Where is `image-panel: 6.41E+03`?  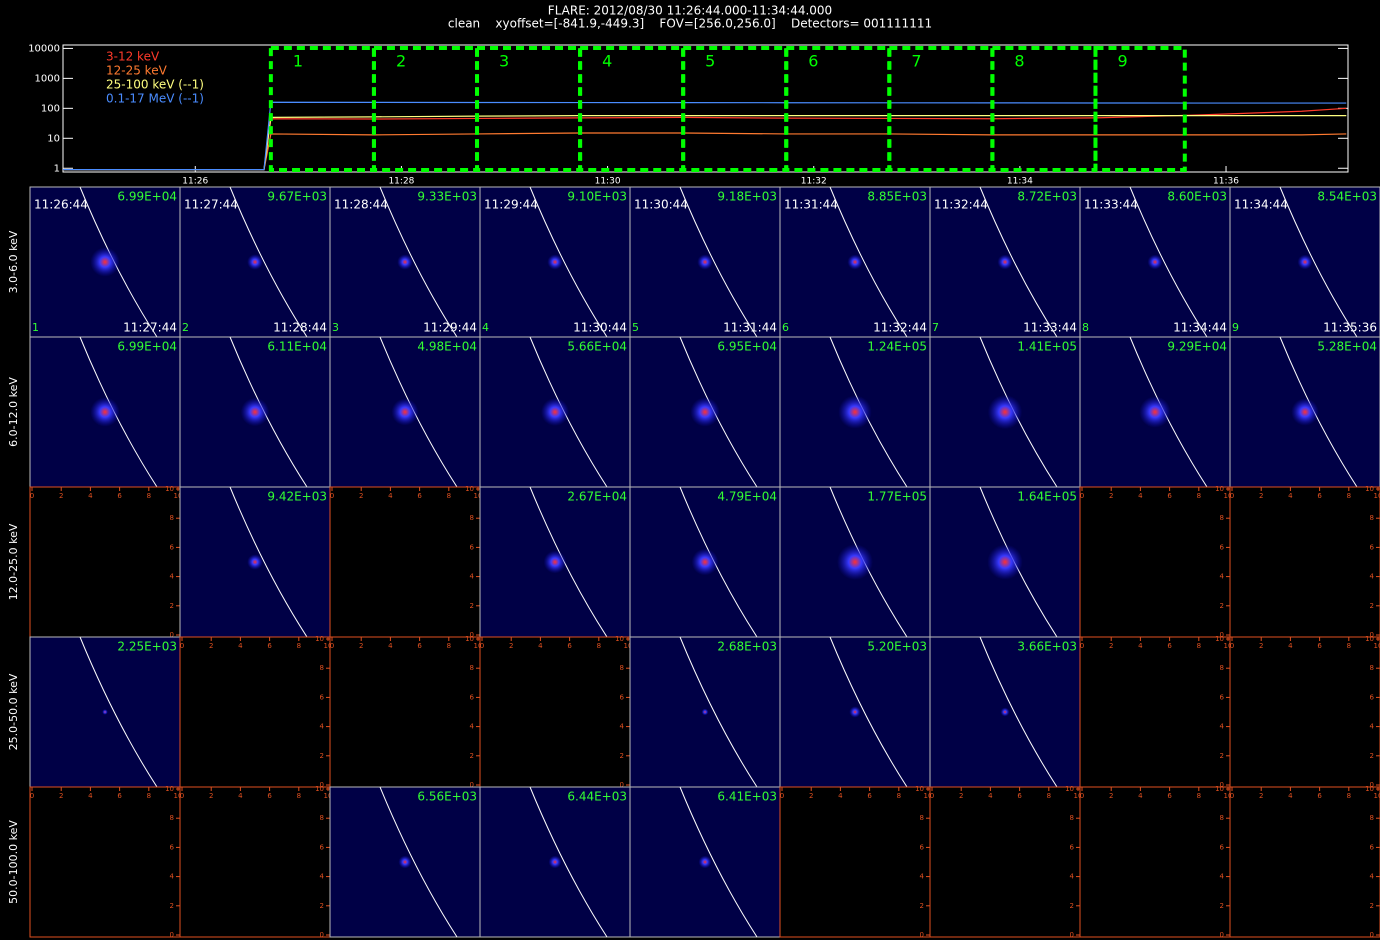
image-panel: 6.41E+03 is located at coordinates (705, 862).